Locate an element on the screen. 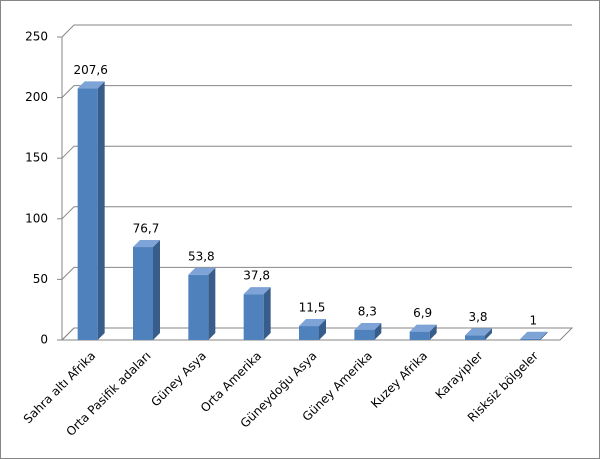 This screenshot has height=459, width=600. value-label: 37,8 is located at coordinates (256, 276).